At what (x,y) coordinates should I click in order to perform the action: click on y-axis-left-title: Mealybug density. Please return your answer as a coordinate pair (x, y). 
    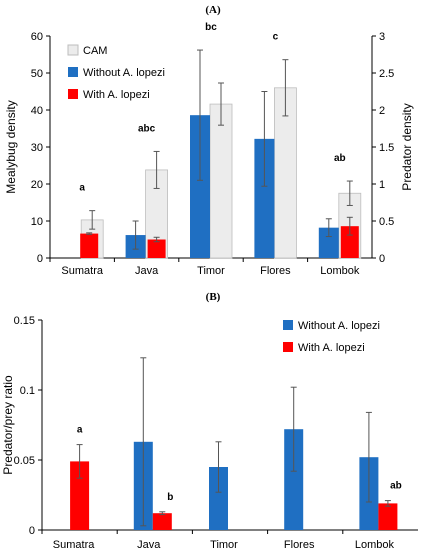
    Looking at the image, I should click on (11, 146).